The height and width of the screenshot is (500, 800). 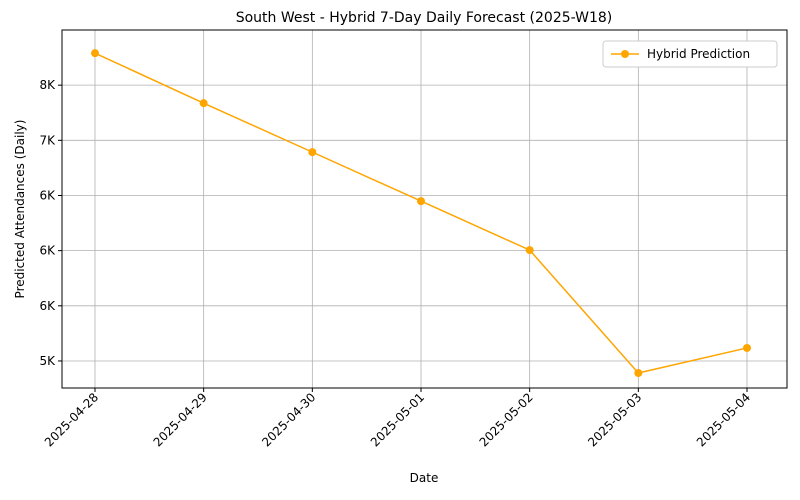 I want to click on x-axis-label: Date, so click(x=424, y=478).